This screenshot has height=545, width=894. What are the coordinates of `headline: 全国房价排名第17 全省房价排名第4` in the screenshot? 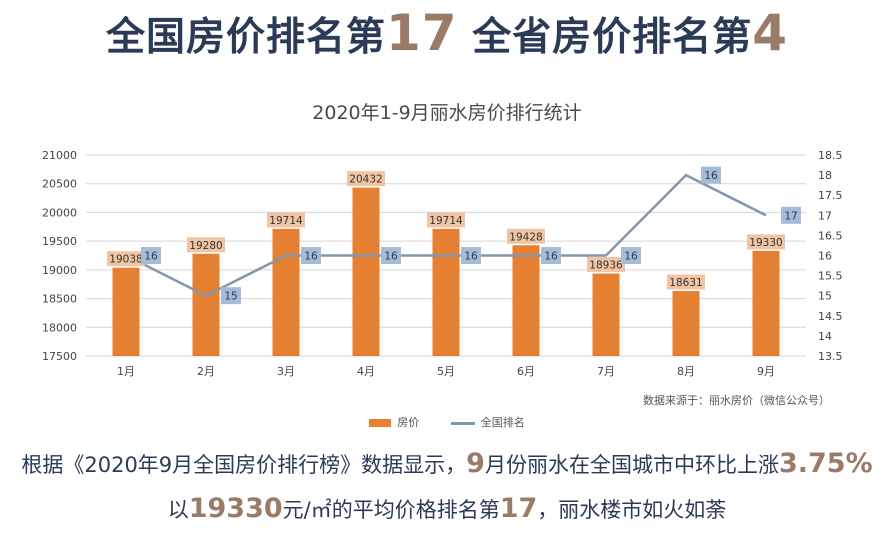 It's located at (447, 33).